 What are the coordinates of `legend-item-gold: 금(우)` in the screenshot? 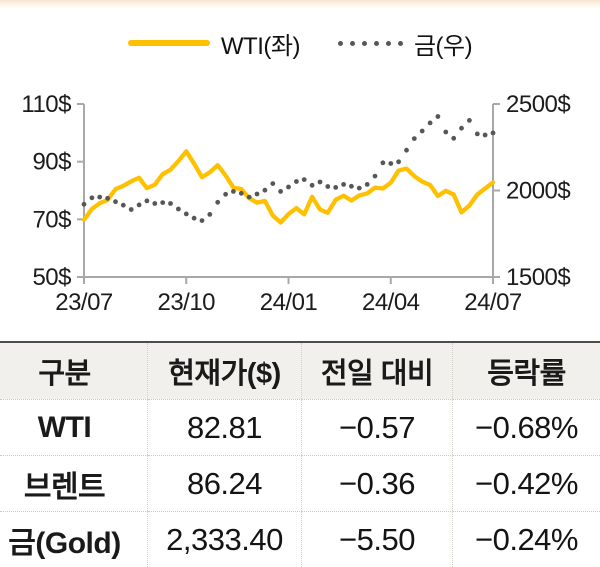 It's located at (405, 43).